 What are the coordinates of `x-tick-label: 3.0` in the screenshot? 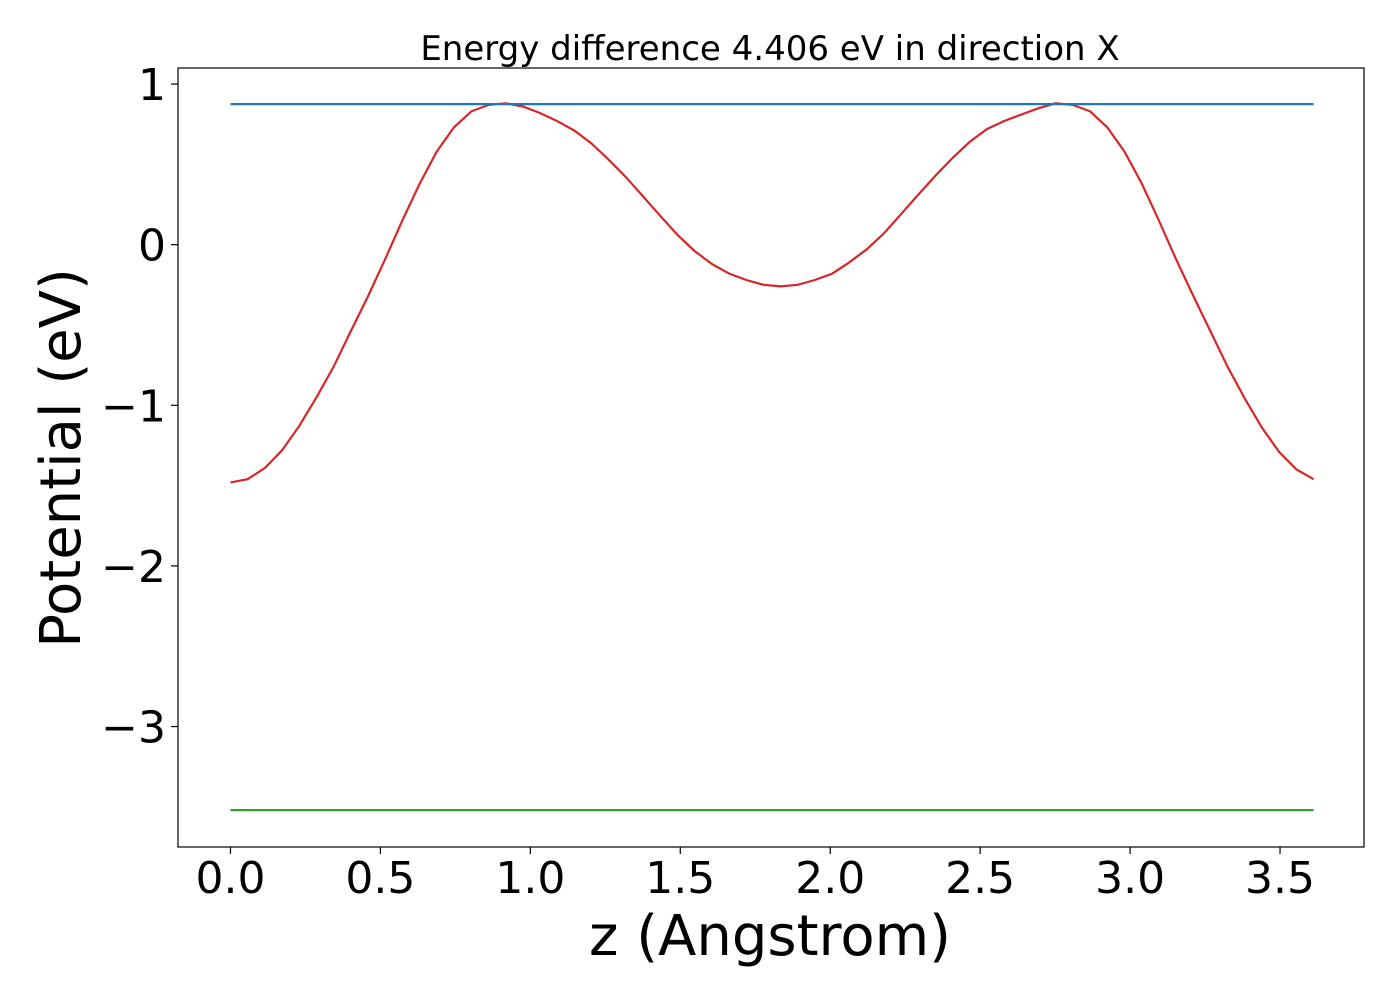 It's located at (1130, 878).